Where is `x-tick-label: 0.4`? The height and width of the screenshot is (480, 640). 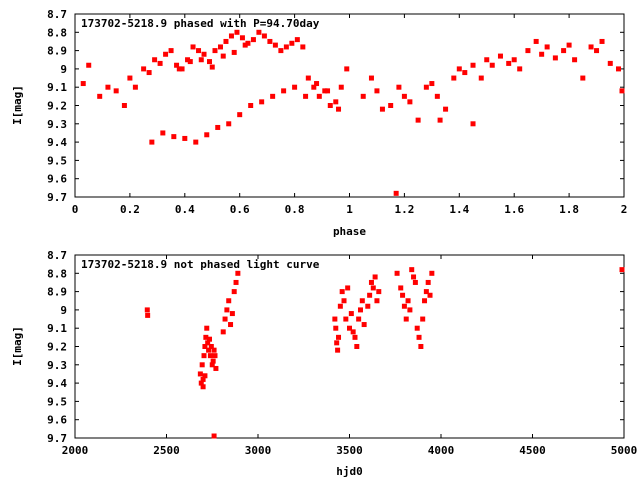
x-tick-label: 0.4 is located at coordinates (185, 209).